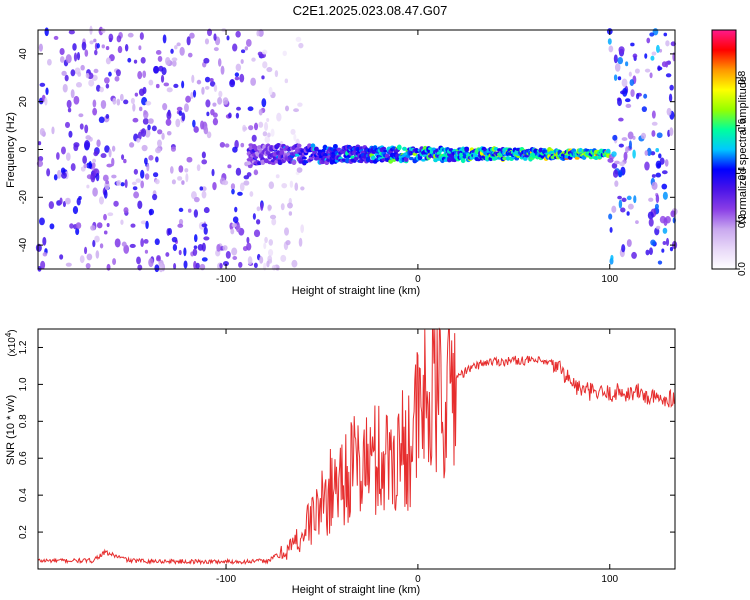  I want to click on snr-y-scale-prefix: (x10, so click(12, 347).